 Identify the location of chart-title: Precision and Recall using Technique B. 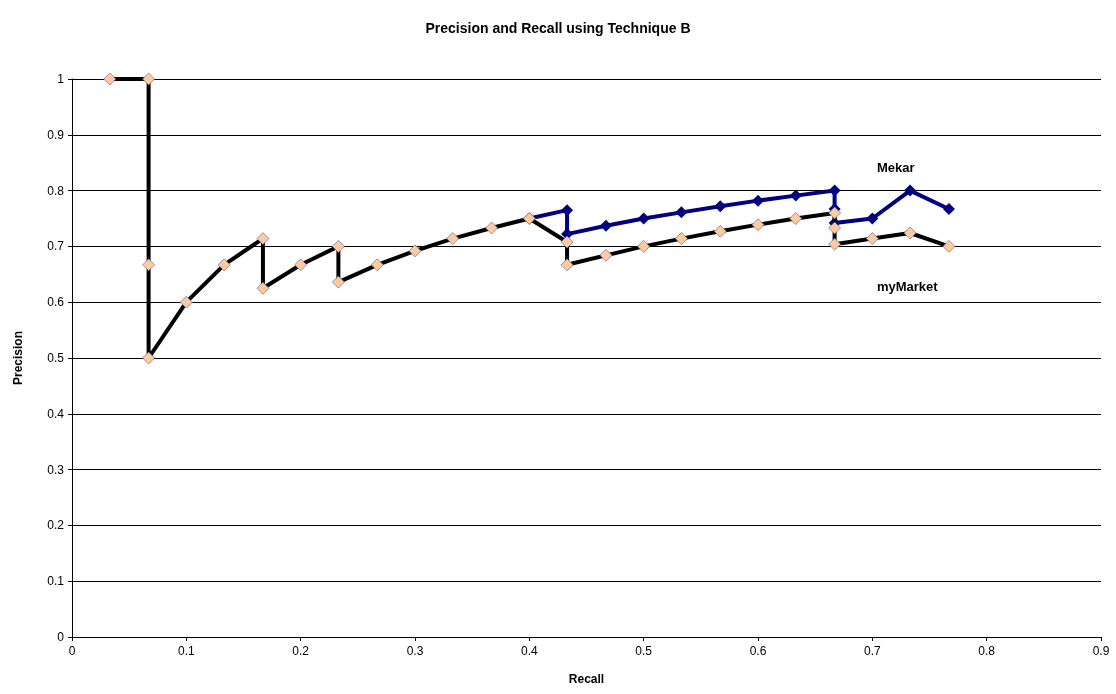
(558, 28).